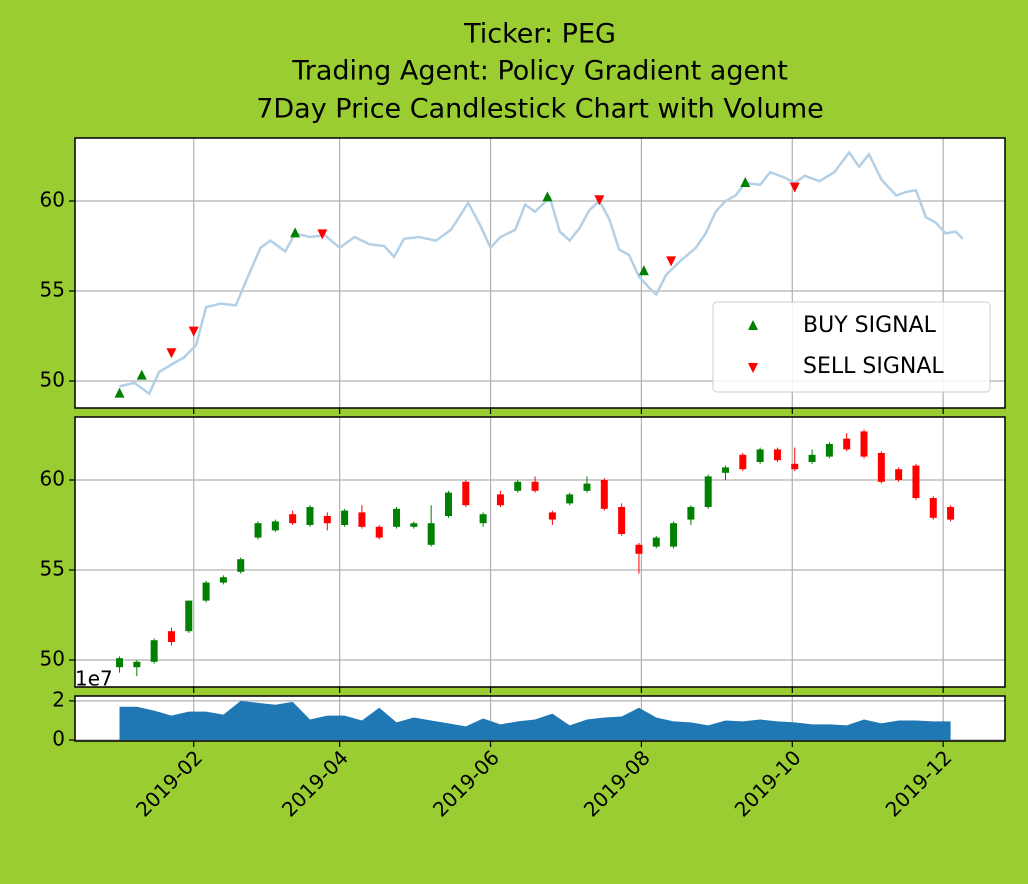 The width and height of the screenshot is (1028, 884). Describe the element at coordinates (540, 109) in the screenshot. I see `chart-title: 7Day Price Candlestick Chart with Volume` at that location.